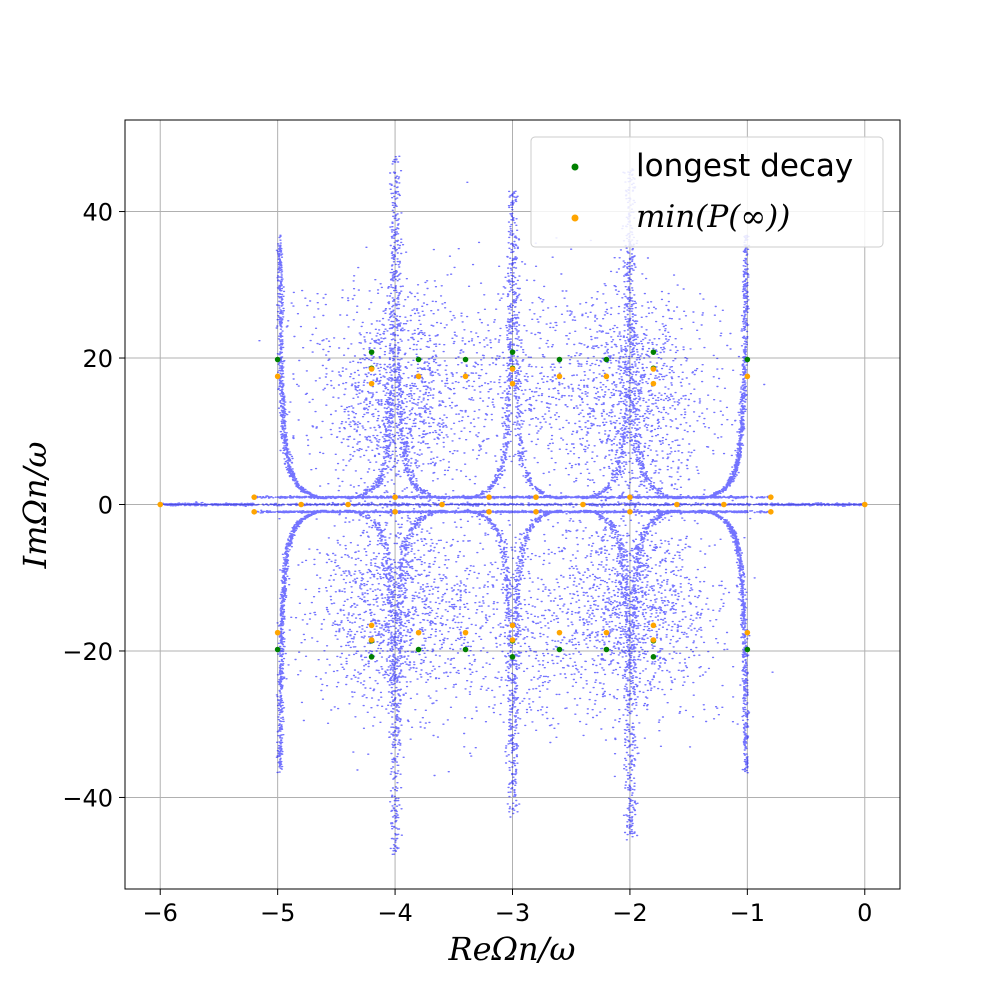 This screenshot has height=1000, width=1000. I want to click on x-tick-label: −6, so click(160, 913).